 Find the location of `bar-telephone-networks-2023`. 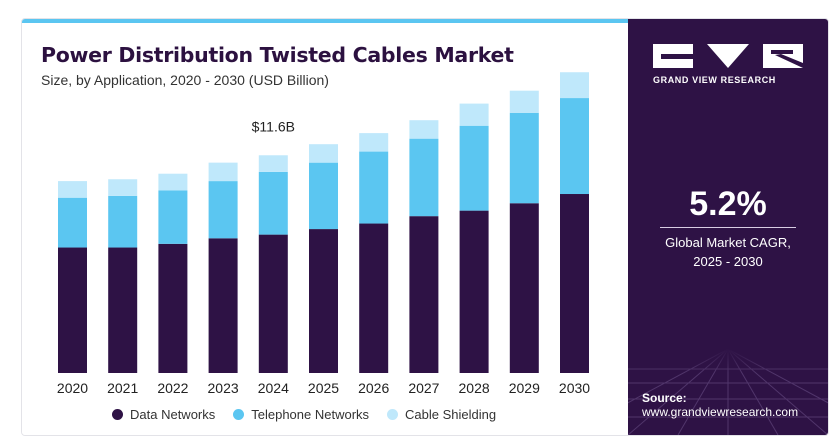

bar-telephone-networks-2023 is located at coordinates (223, 210).